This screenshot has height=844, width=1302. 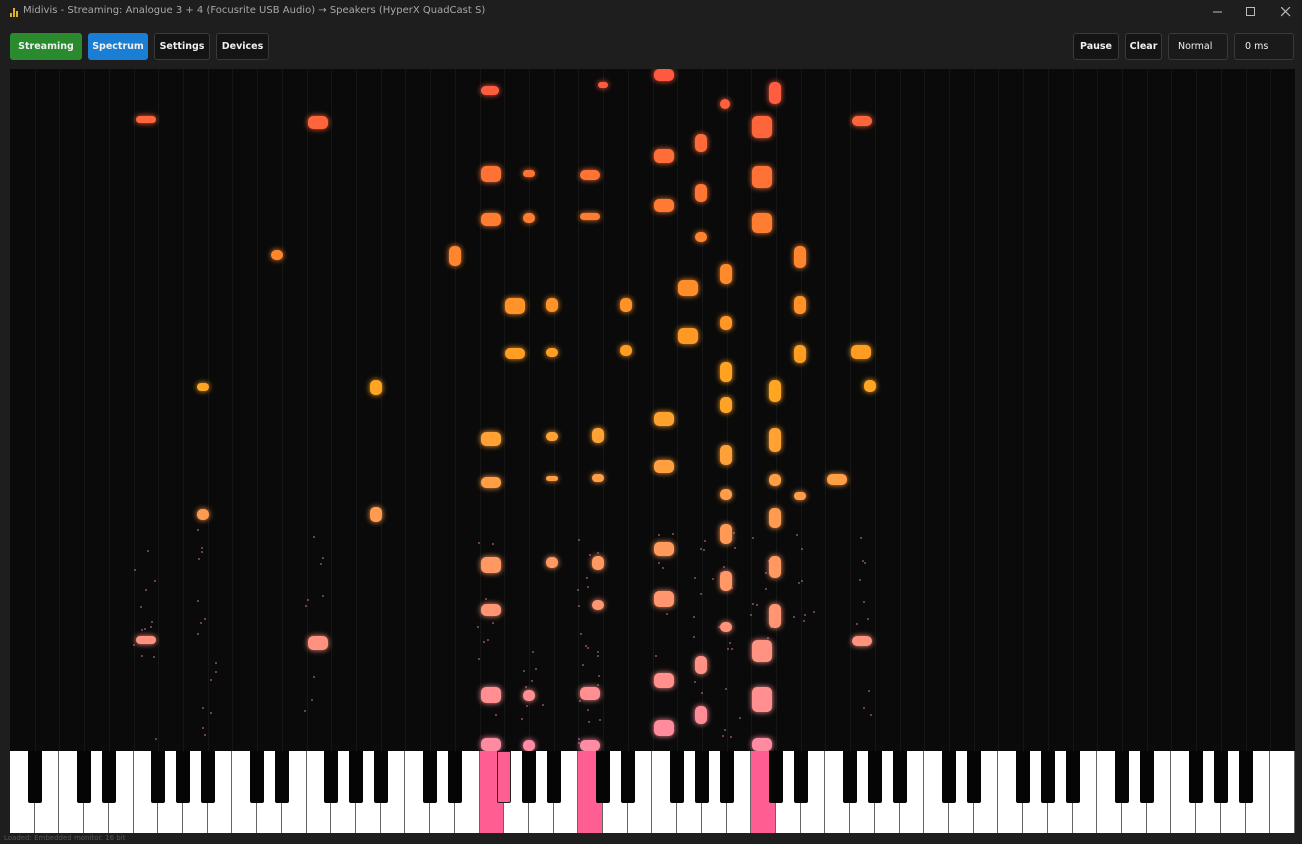 I want to click on minimize-button, so click(x=1218, y=12).